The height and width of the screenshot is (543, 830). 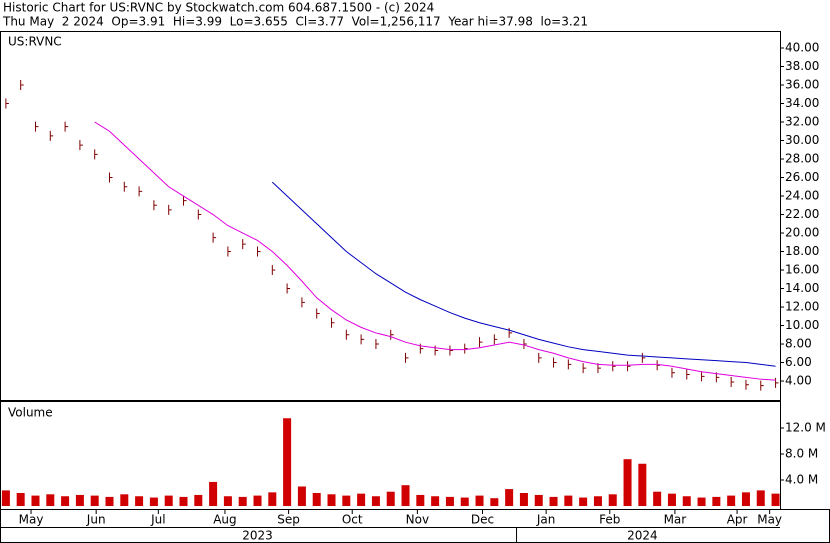 I want to click on y-tick-label: 36.00, so click(x=802, y=85).